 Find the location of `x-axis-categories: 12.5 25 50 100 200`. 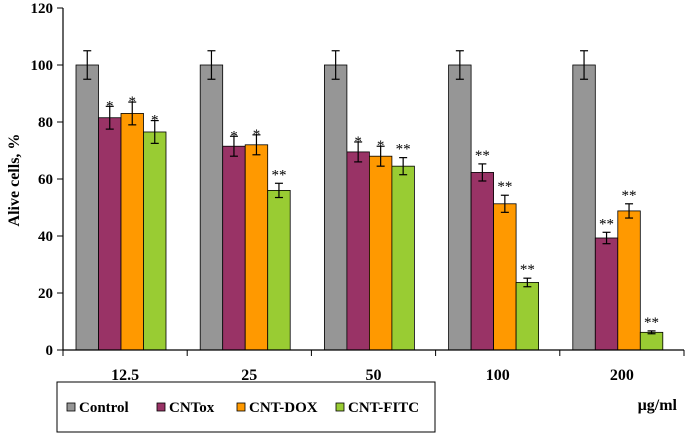

x-axis-categories: 12.5 25 50 100 200 is located at coordinates (372, 375).